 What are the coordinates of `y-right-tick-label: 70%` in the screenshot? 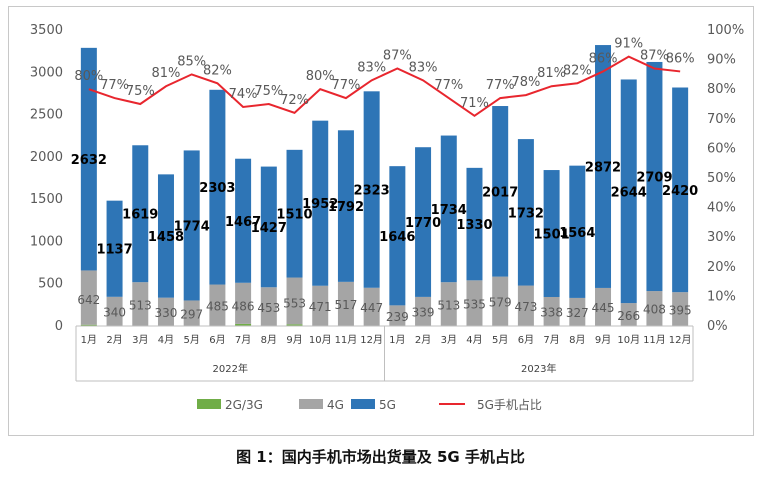 It's located at (721, 119).